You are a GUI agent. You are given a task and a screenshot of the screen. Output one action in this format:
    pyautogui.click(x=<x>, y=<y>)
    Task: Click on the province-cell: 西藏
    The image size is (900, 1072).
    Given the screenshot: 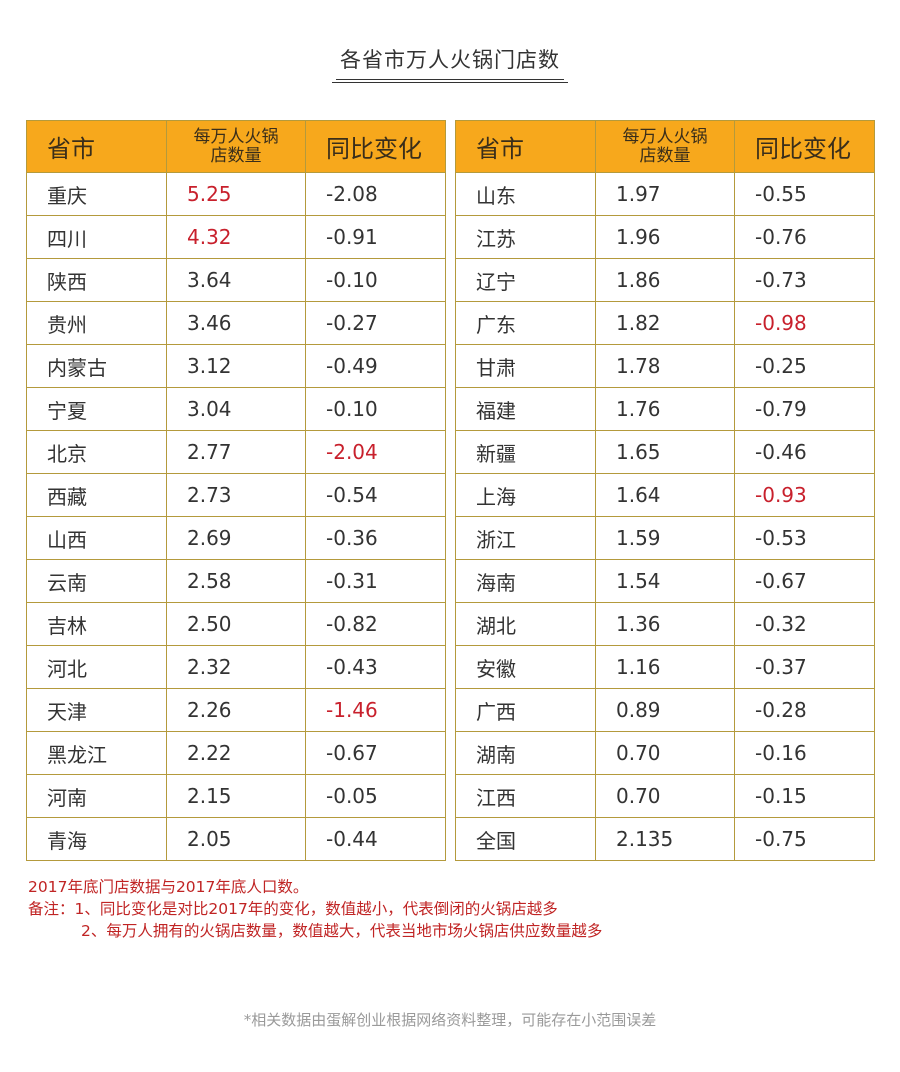 What is the action you would take?
    pyautogui.click(x=96, y=495)
    